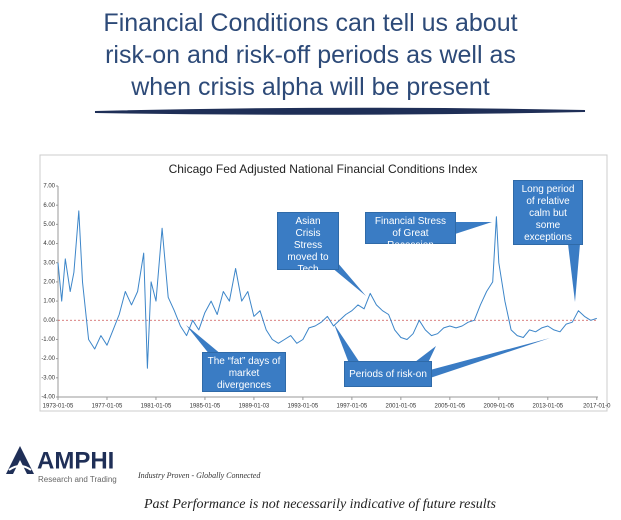  What do you see at coordinates (401, 407) in the screenshot?
I see `x-tick-label: 2001-01-05` at bounding box center [401, 407].